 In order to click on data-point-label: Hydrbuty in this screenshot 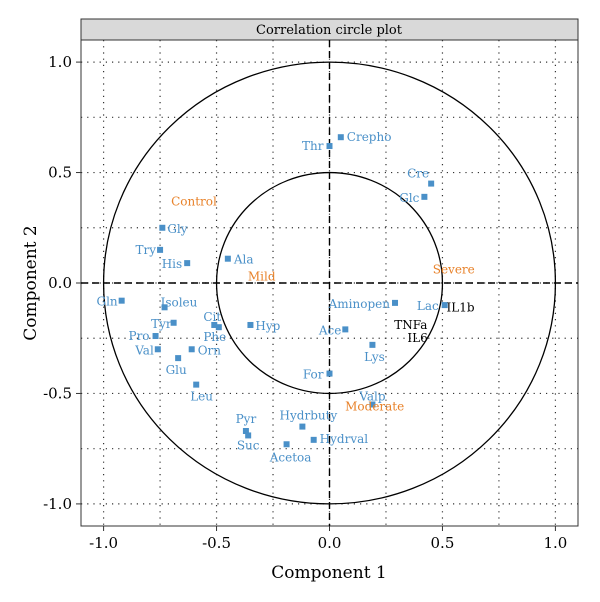, I will do `click(309, 416)`.